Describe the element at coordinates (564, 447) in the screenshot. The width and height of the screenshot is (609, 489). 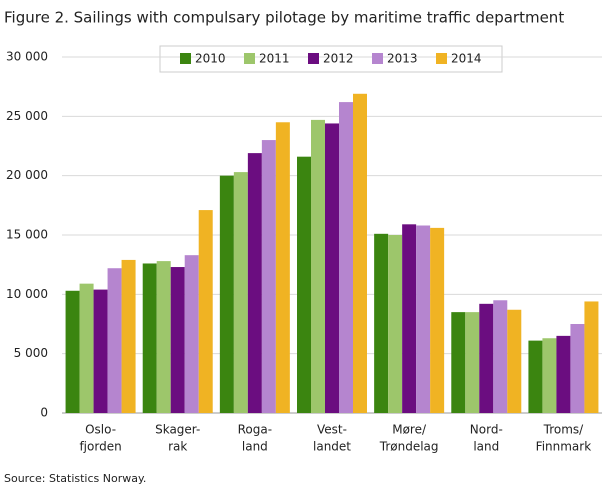
I see `x-tick-label: Finnmark` at that location.